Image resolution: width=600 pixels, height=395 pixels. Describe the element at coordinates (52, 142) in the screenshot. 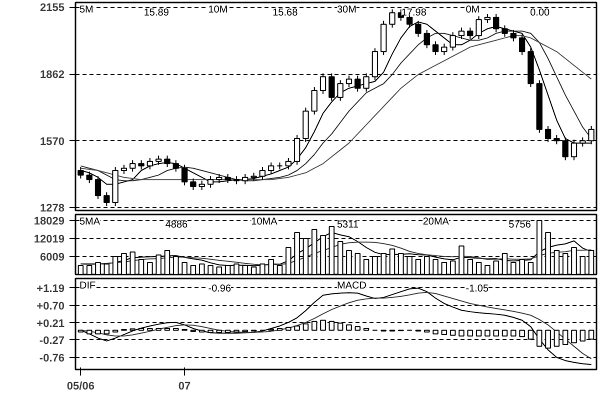

I see `y-tick-label: 1570` at that location.